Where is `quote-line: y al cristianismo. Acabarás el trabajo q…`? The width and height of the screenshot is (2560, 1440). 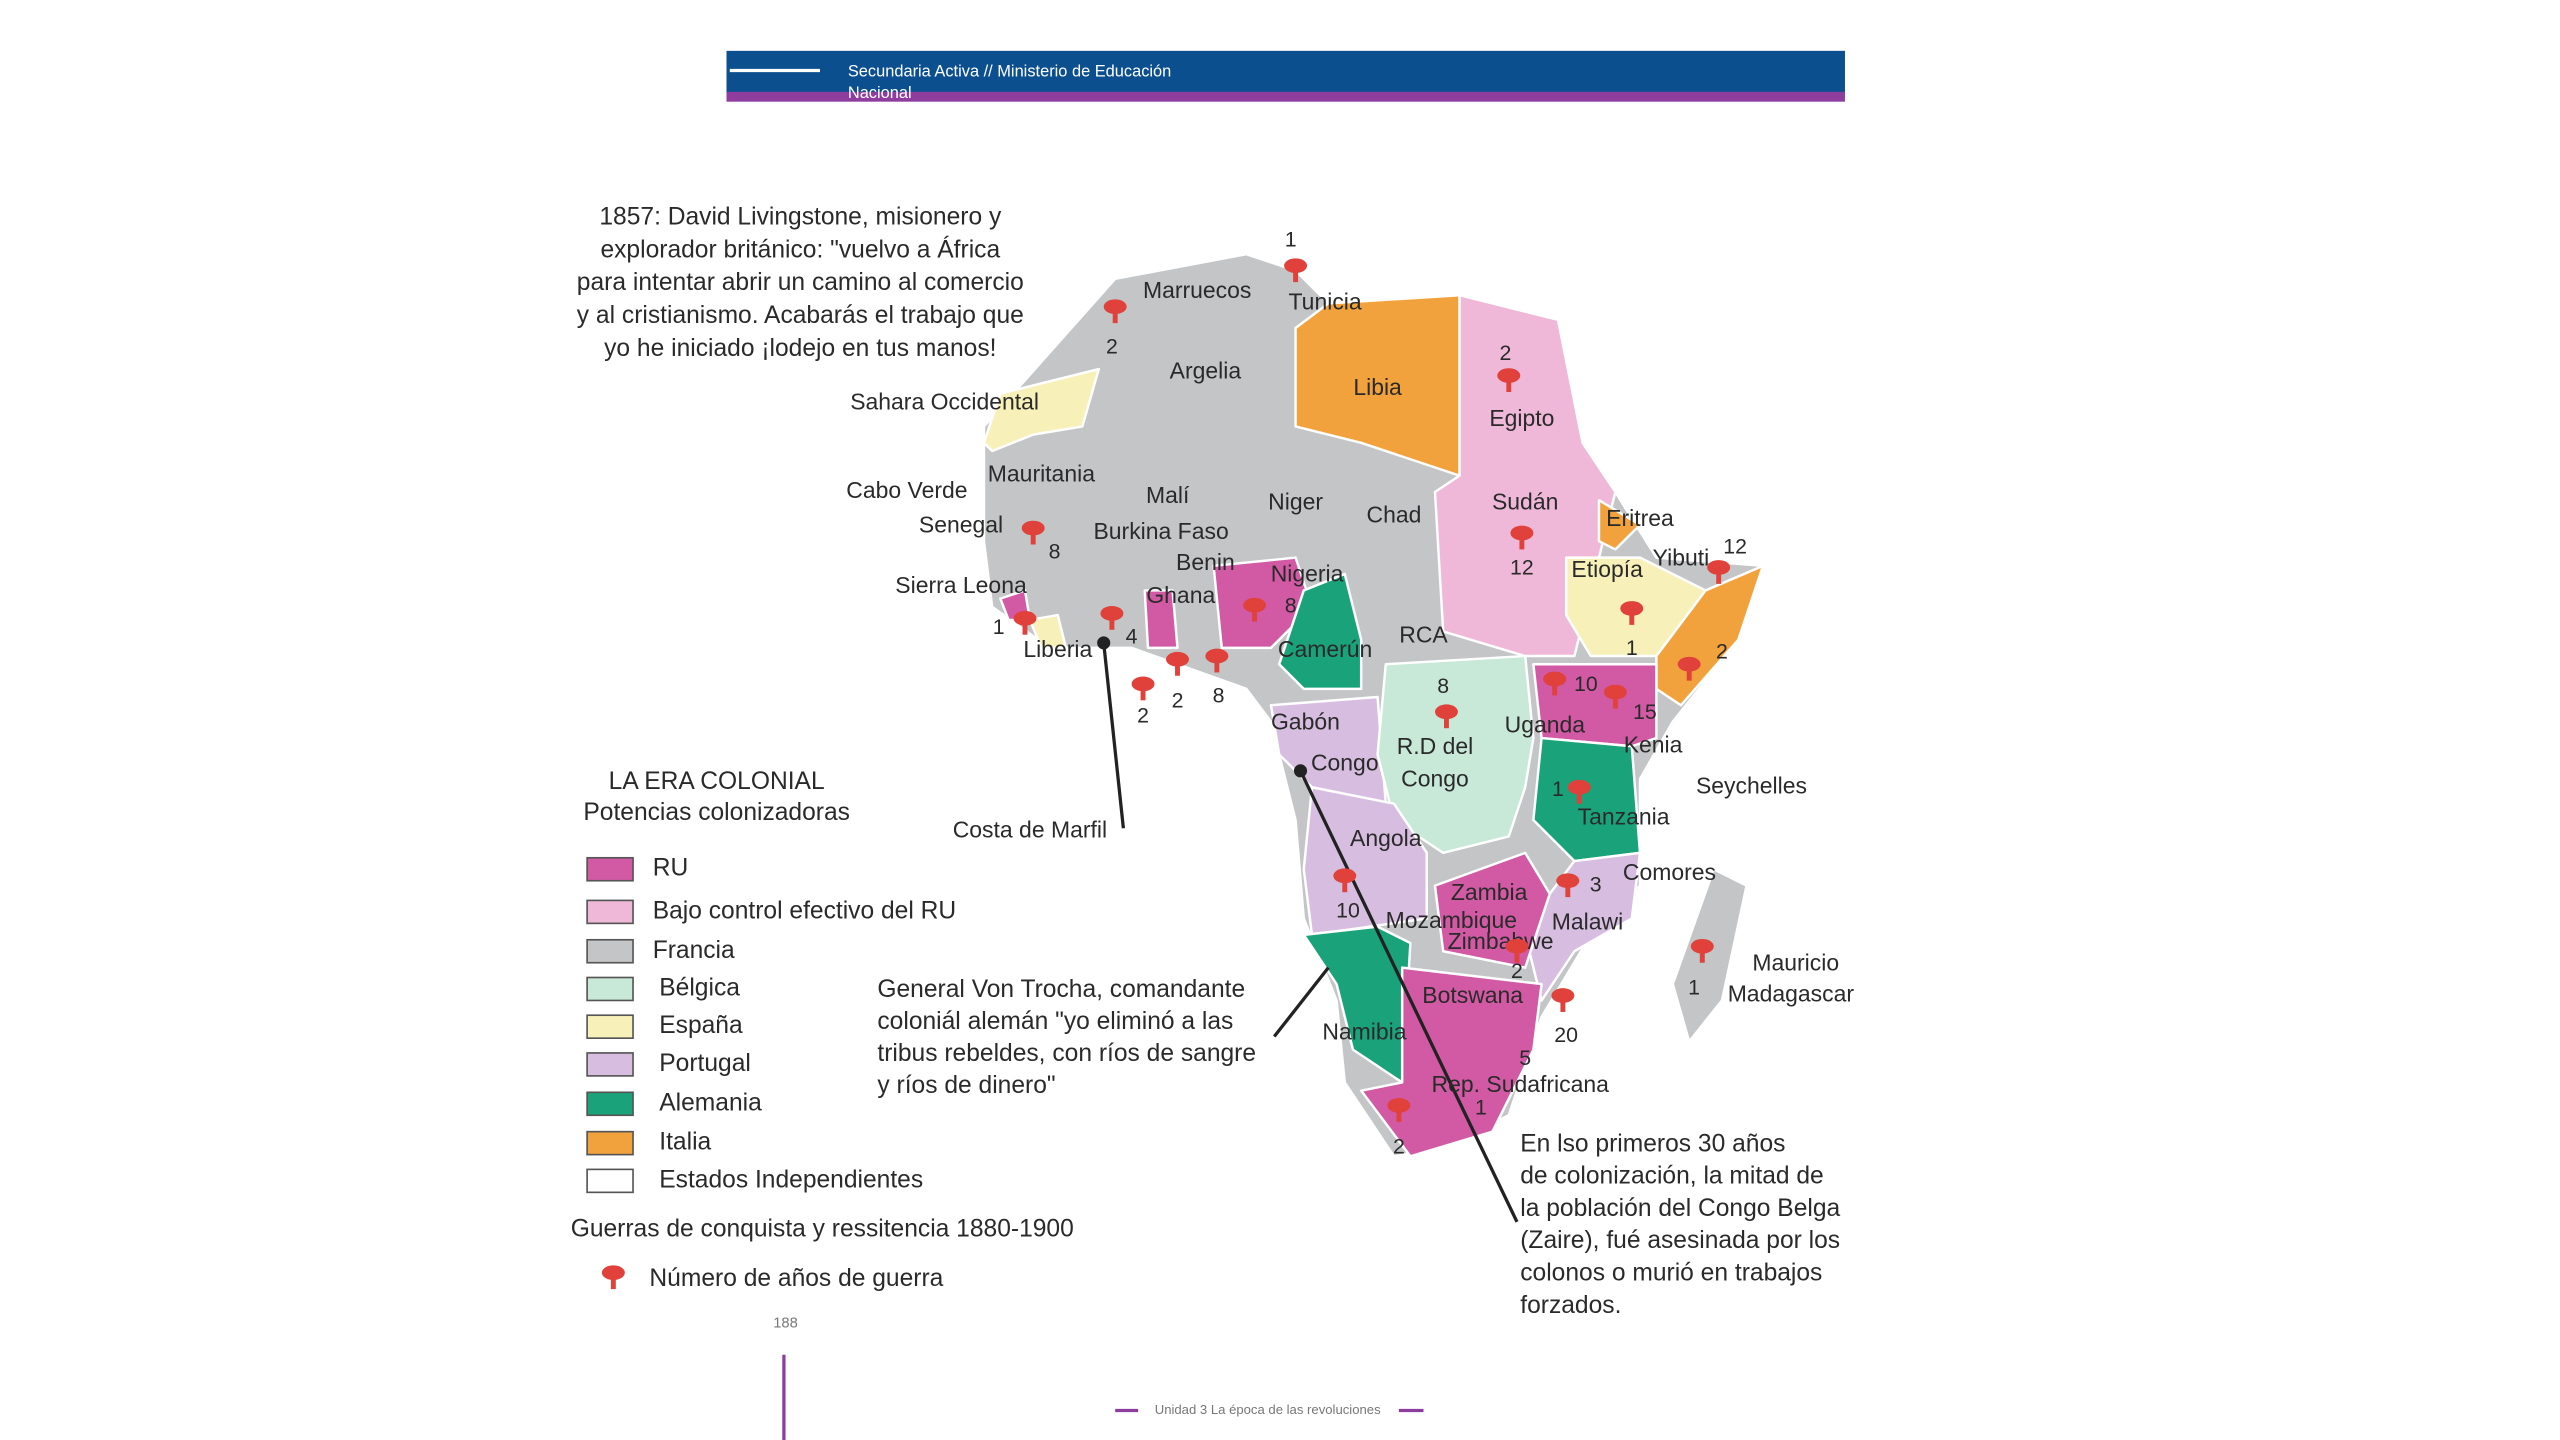
quote-line: y al cristianismo. Acabarás el trabajo q… is located at coordinates (800, 315).